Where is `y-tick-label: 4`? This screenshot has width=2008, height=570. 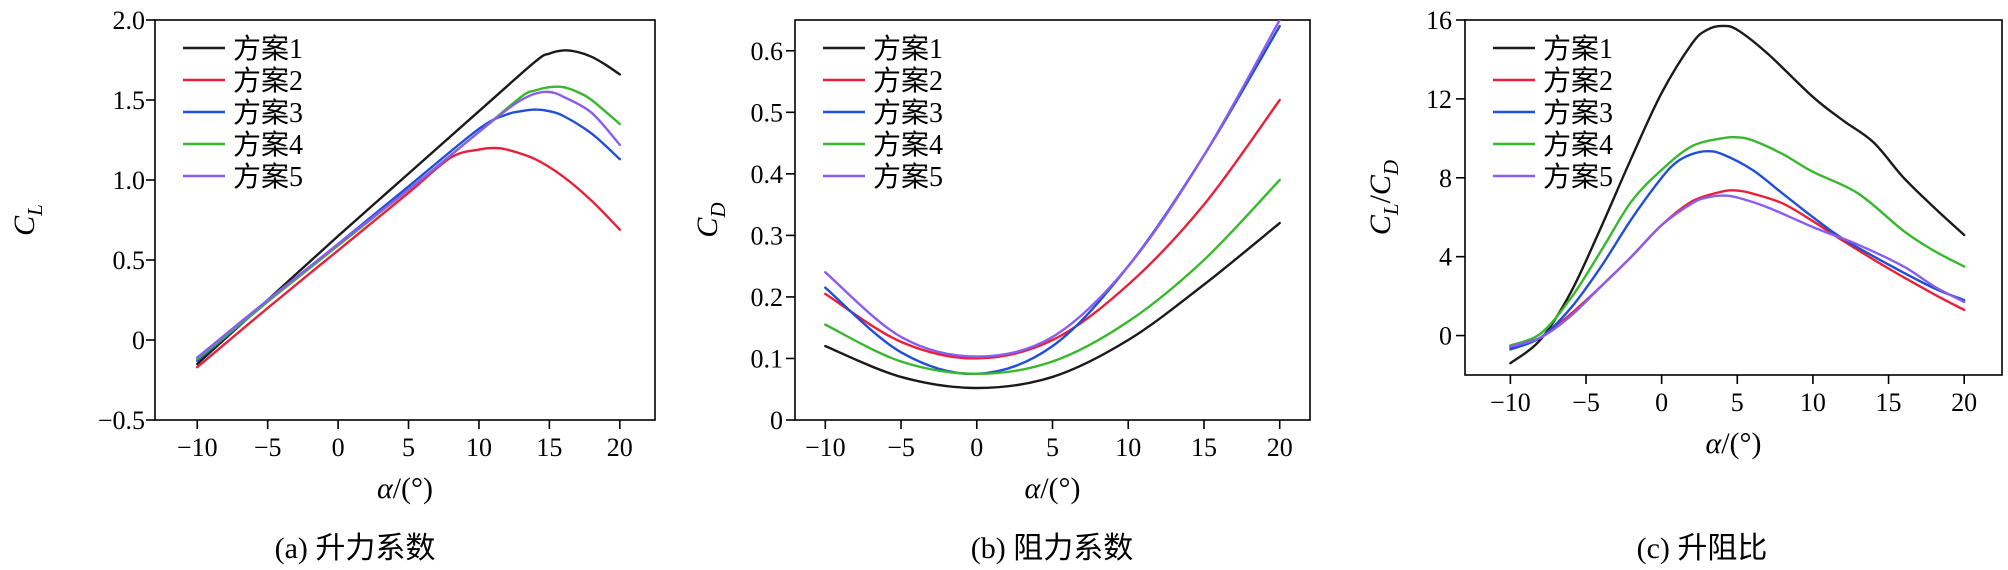 y-tick-label: 4 is located at coordinates (1445, 257).